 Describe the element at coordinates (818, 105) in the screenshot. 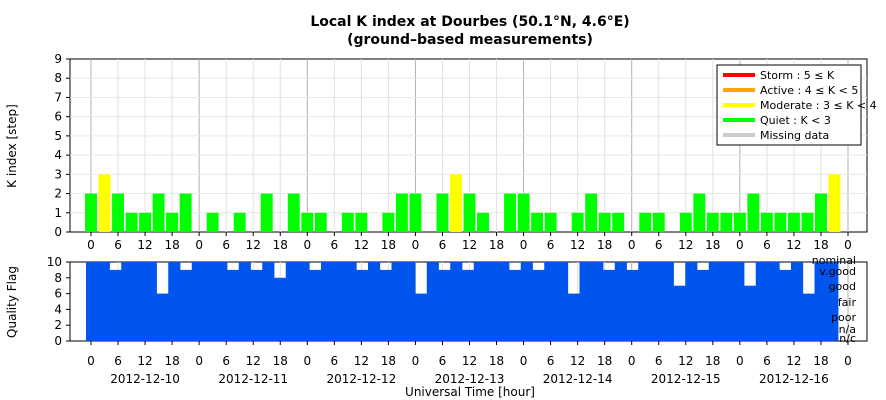

I see `legend-moderate-label: Moderate : 3 ≤ K < 4` at that location.